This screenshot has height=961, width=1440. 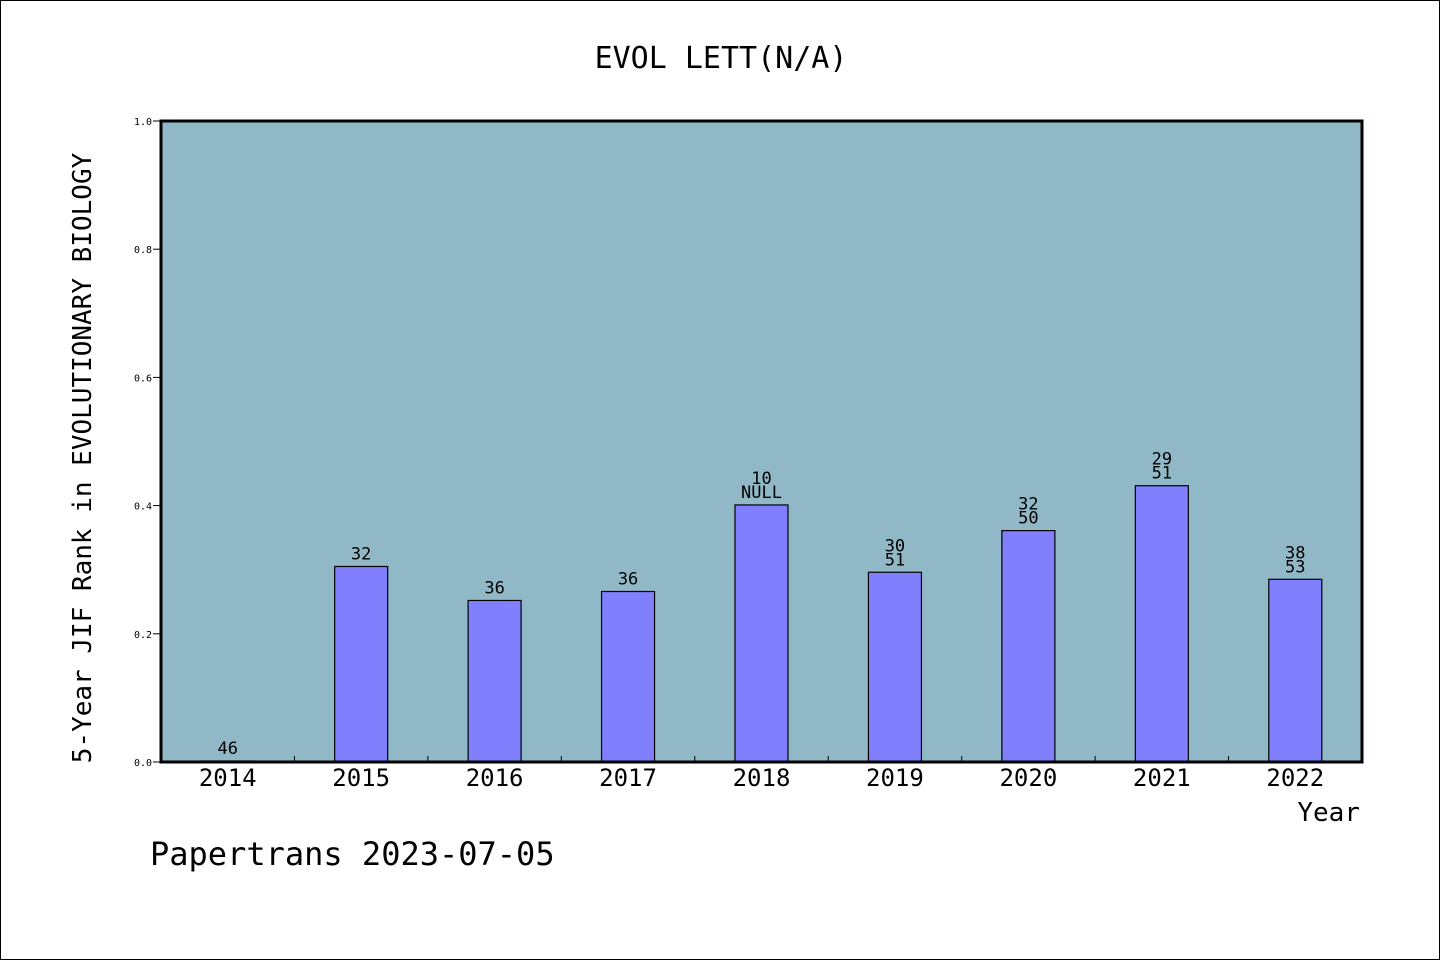 What do you see at coordinates (143, 763) in the screenshot?
I see `y-tick-label-0.0: 0.0` at bounding box center [143, 763].